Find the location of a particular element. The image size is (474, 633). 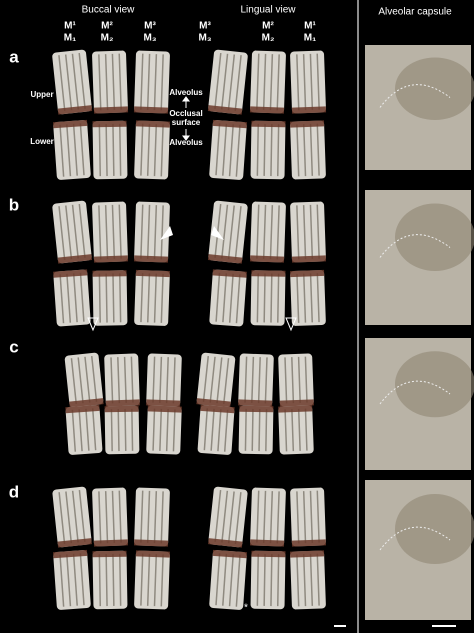

annotation: Lower is located at coordinates (42, 141).